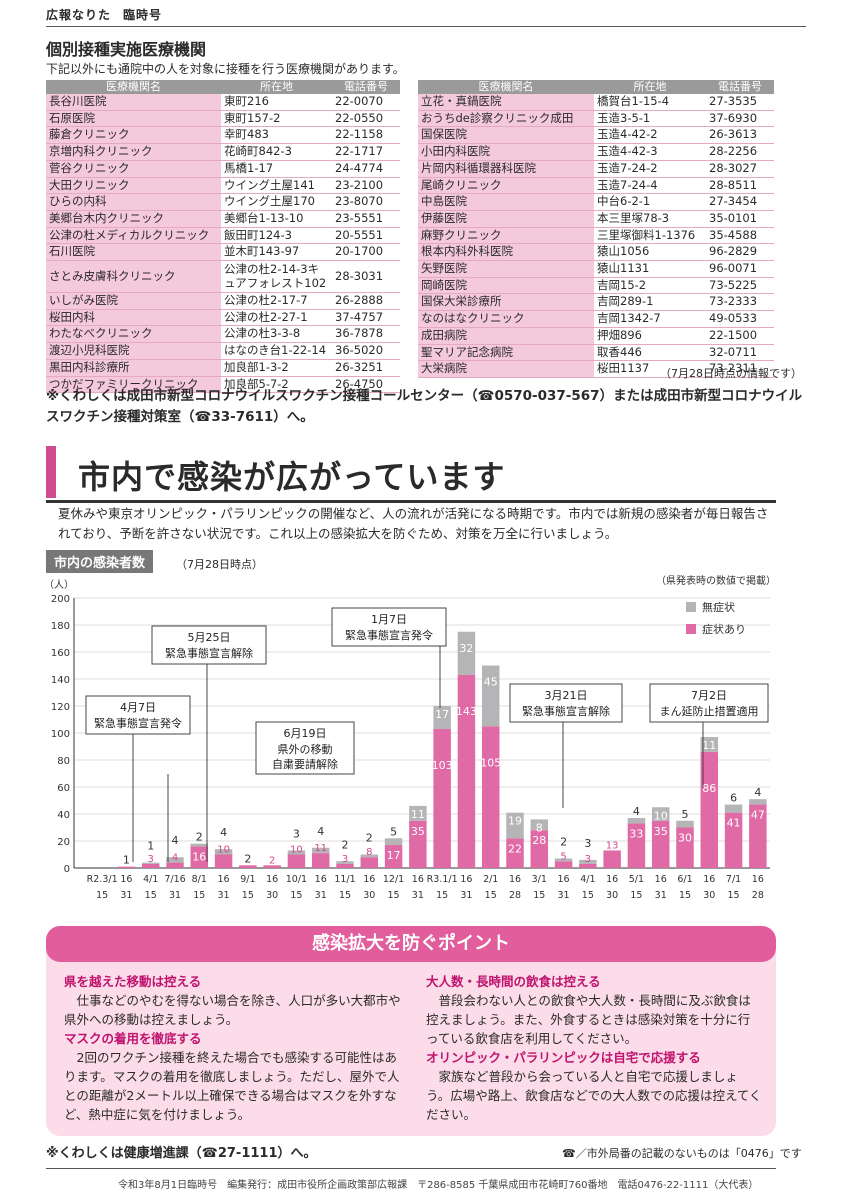 This screenshot has height=1200, width=850. I want to click on clinic-address: 押畑896, so click(650, 336).